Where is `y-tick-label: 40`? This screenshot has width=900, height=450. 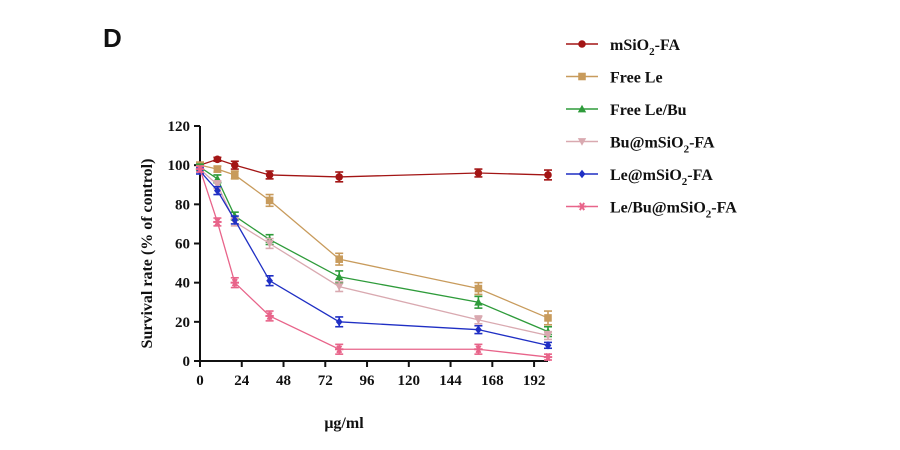
y-tick-label: 40 is located at coordinates (182, 284).